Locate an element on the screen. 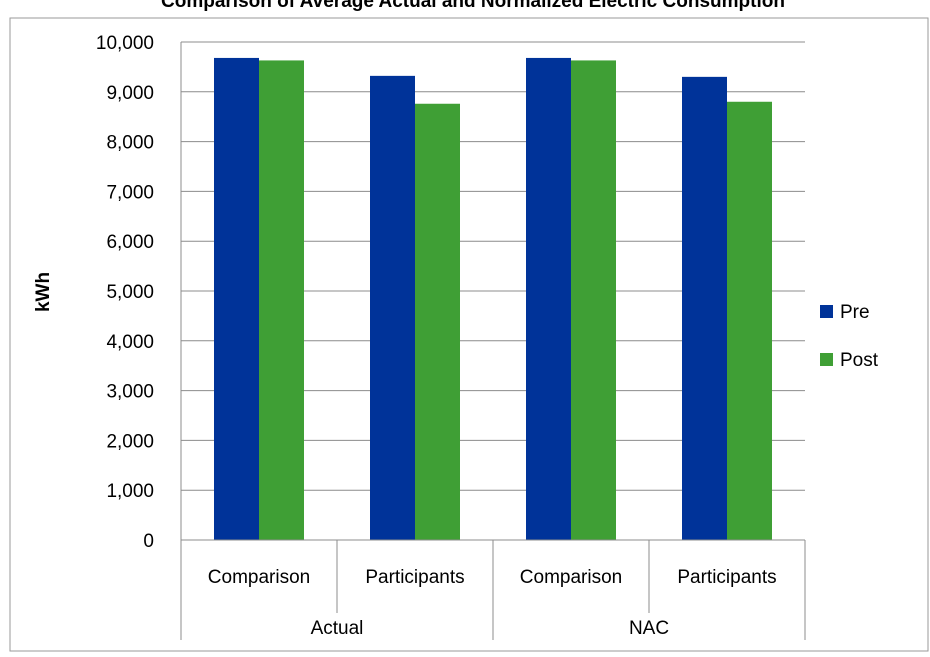 This screenshot has width=930, height=657. y-tick-label: 7,000 is located at coordinates (130, 192).